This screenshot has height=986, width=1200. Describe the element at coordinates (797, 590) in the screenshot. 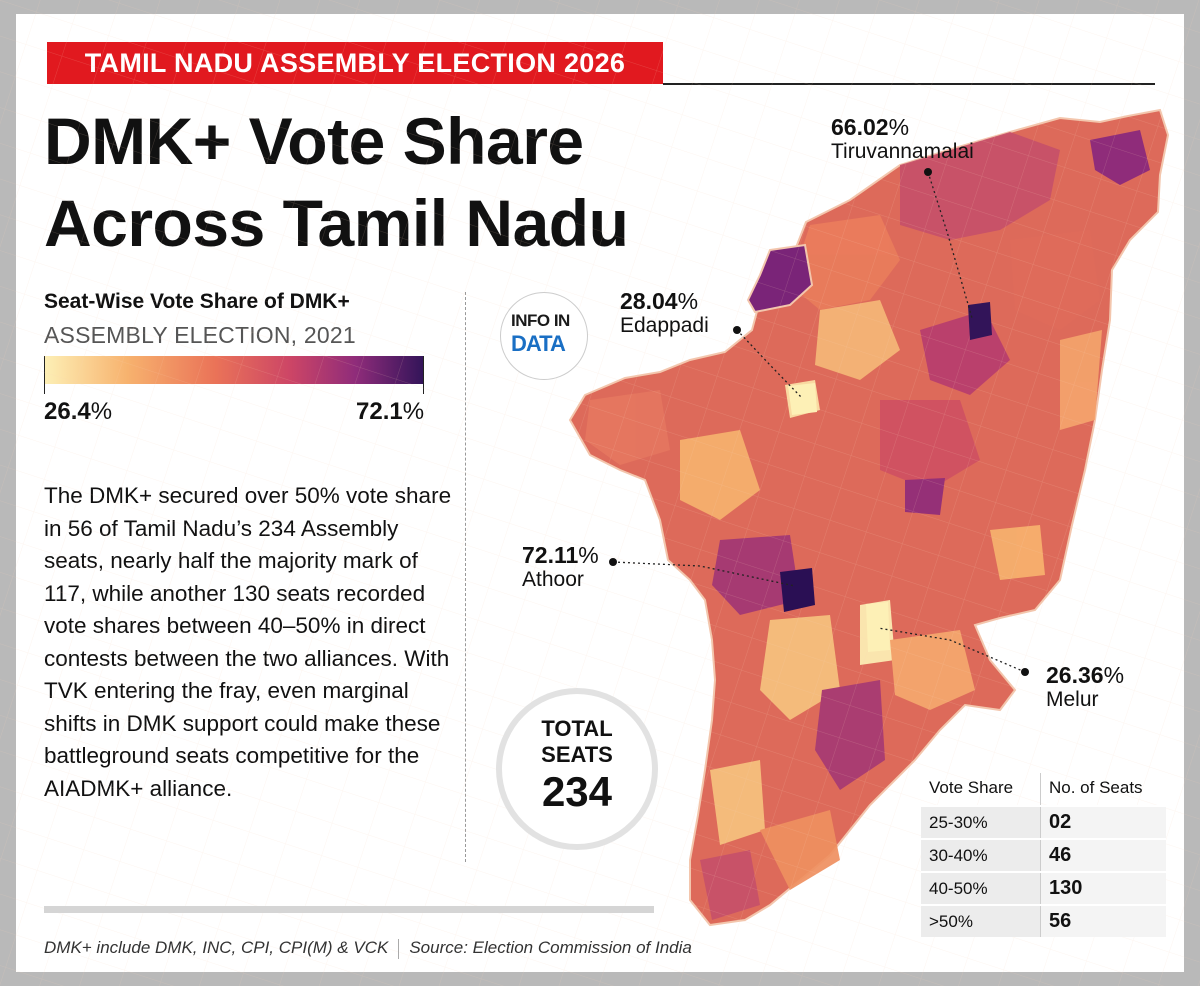

I see `seat-athoor` at that location.